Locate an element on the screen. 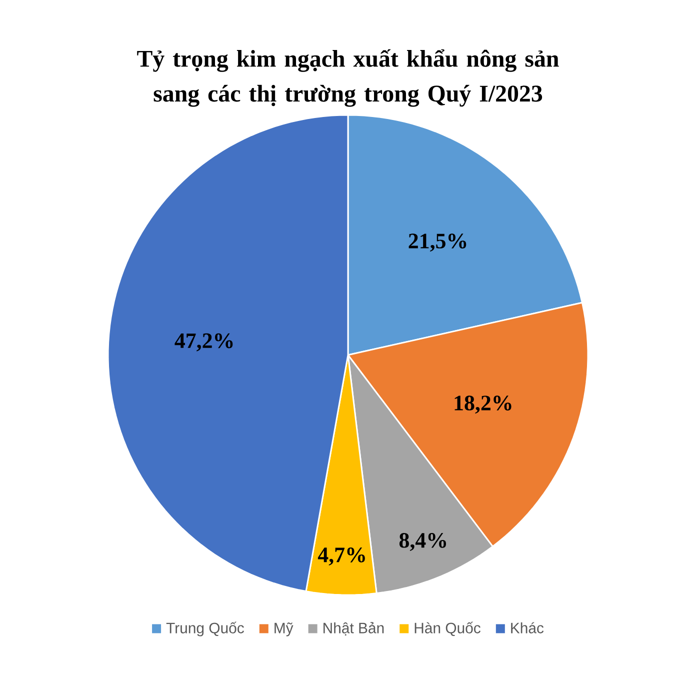 The width and height of the screenshot is (693, 674). legend-label: Trung Quốc is located at coordinates (205, 629).